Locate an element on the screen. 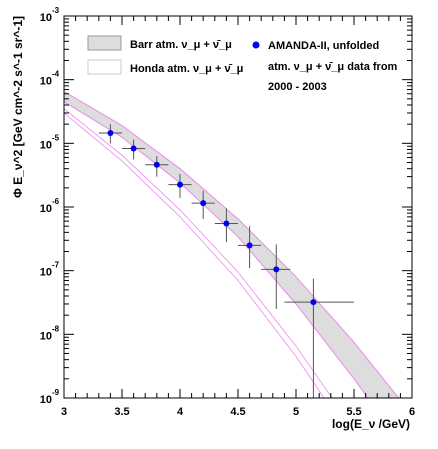 The image size is (438, 449). y-tick-label: 10⁻⁶ is located at coordinates (50, 206).